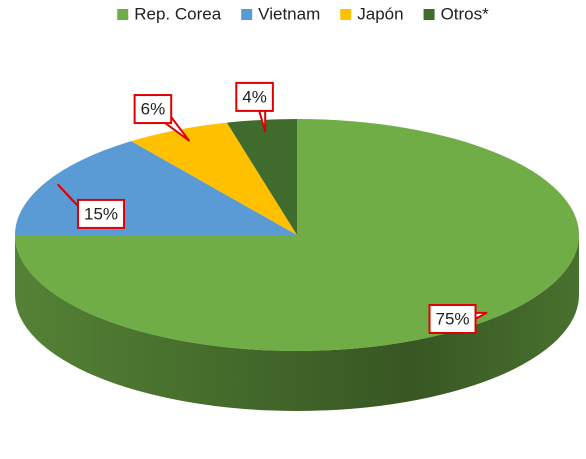  I want to click on legend-label: Rep. Corea, so click(177, 13).